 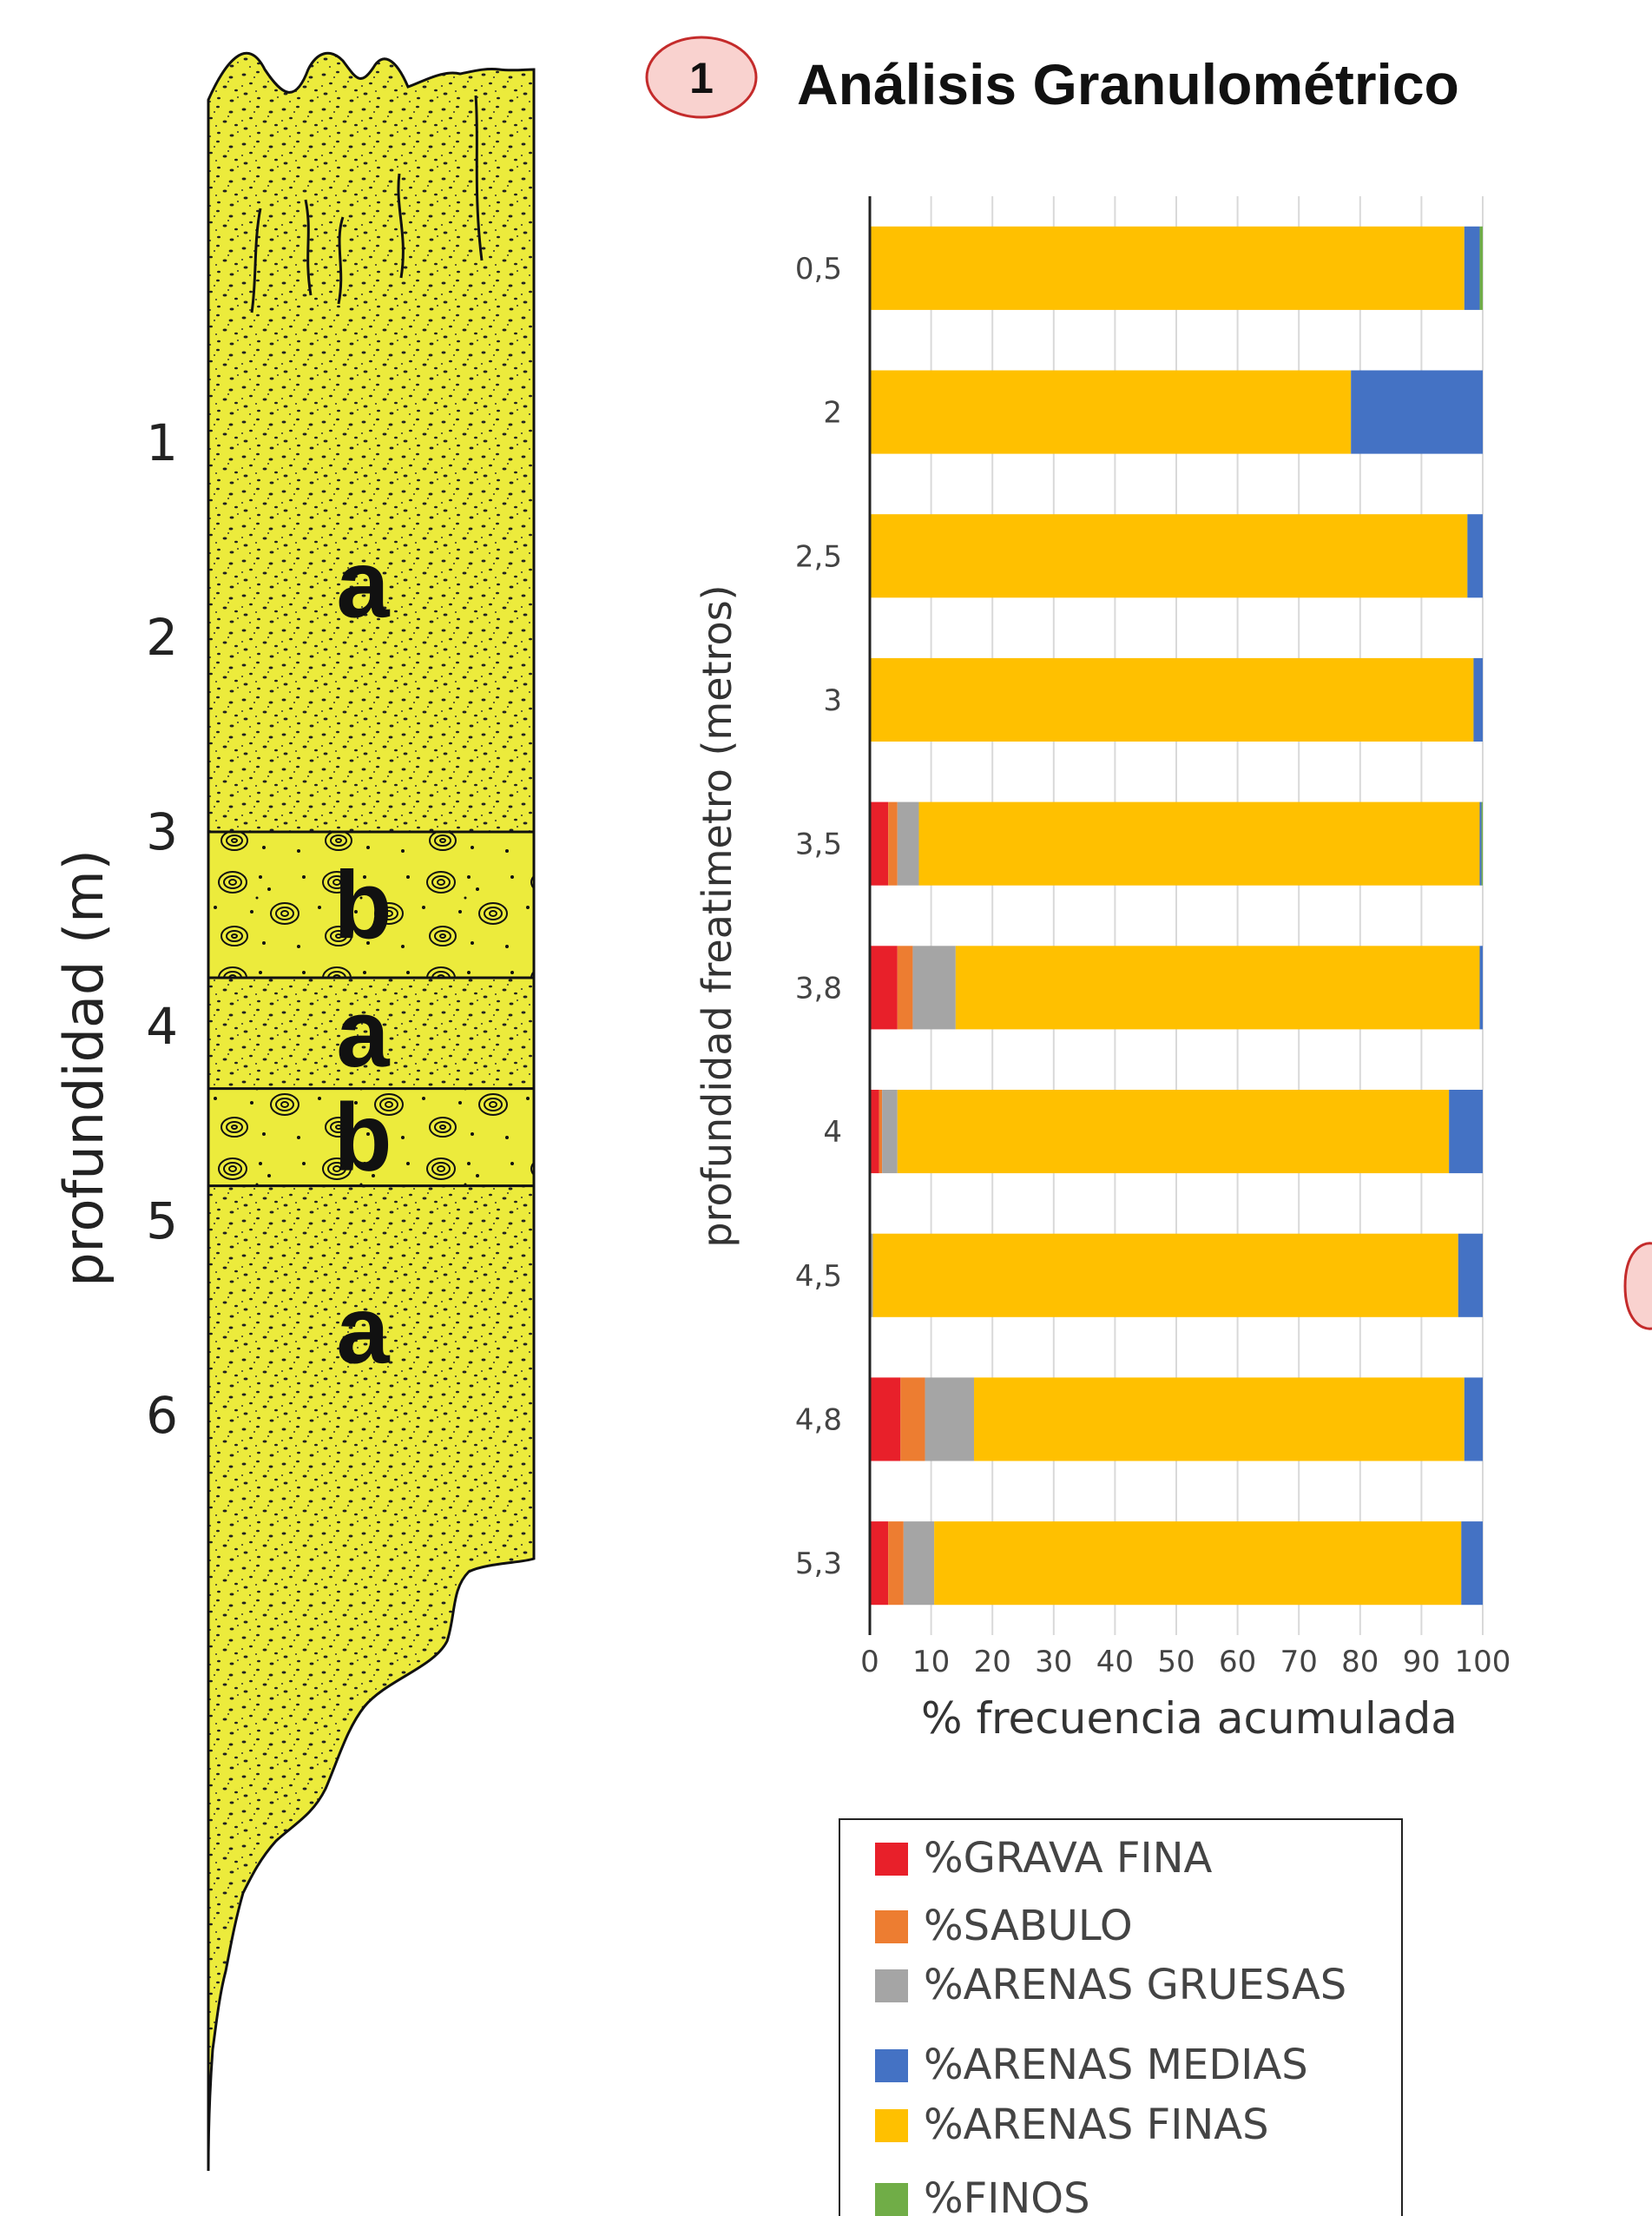 What do you see at coordinates (367, 204) in the screenshot?
I see `root-lines` at bounding box center [367, 204].